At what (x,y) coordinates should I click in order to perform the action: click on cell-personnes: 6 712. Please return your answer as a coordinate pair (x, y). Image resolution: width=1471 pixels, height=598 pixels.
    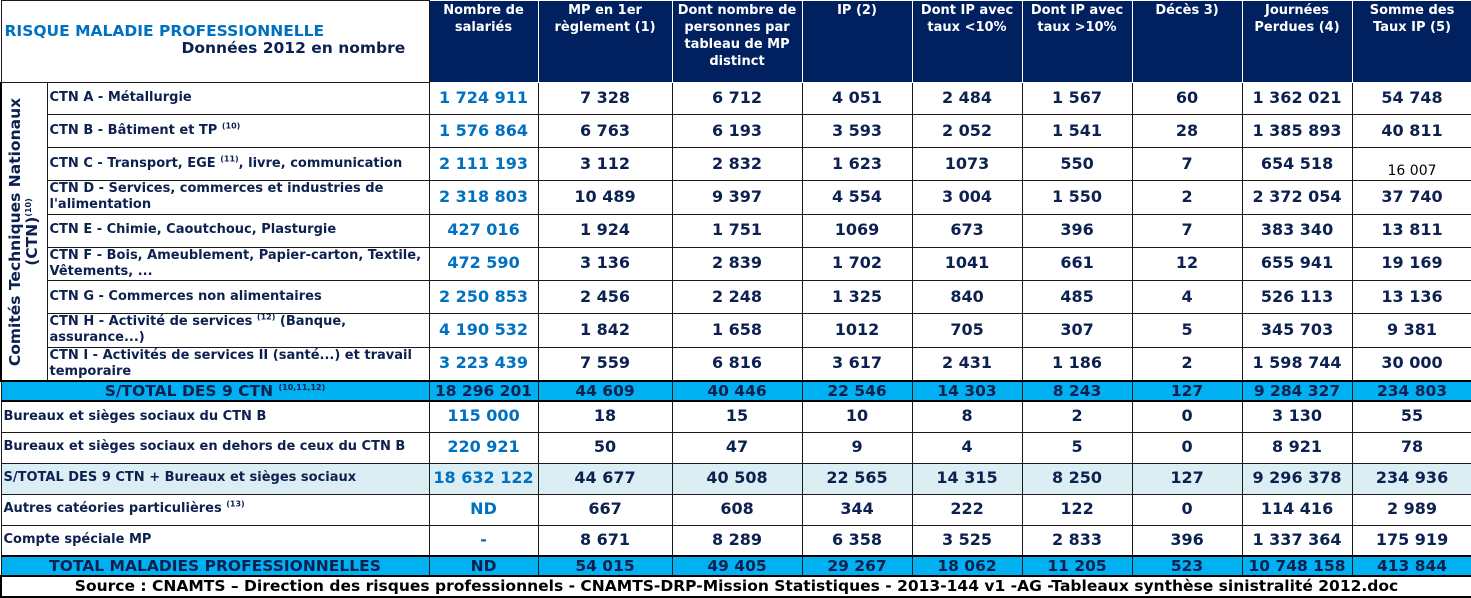
    Looking at the image, I should click on (737, 98).